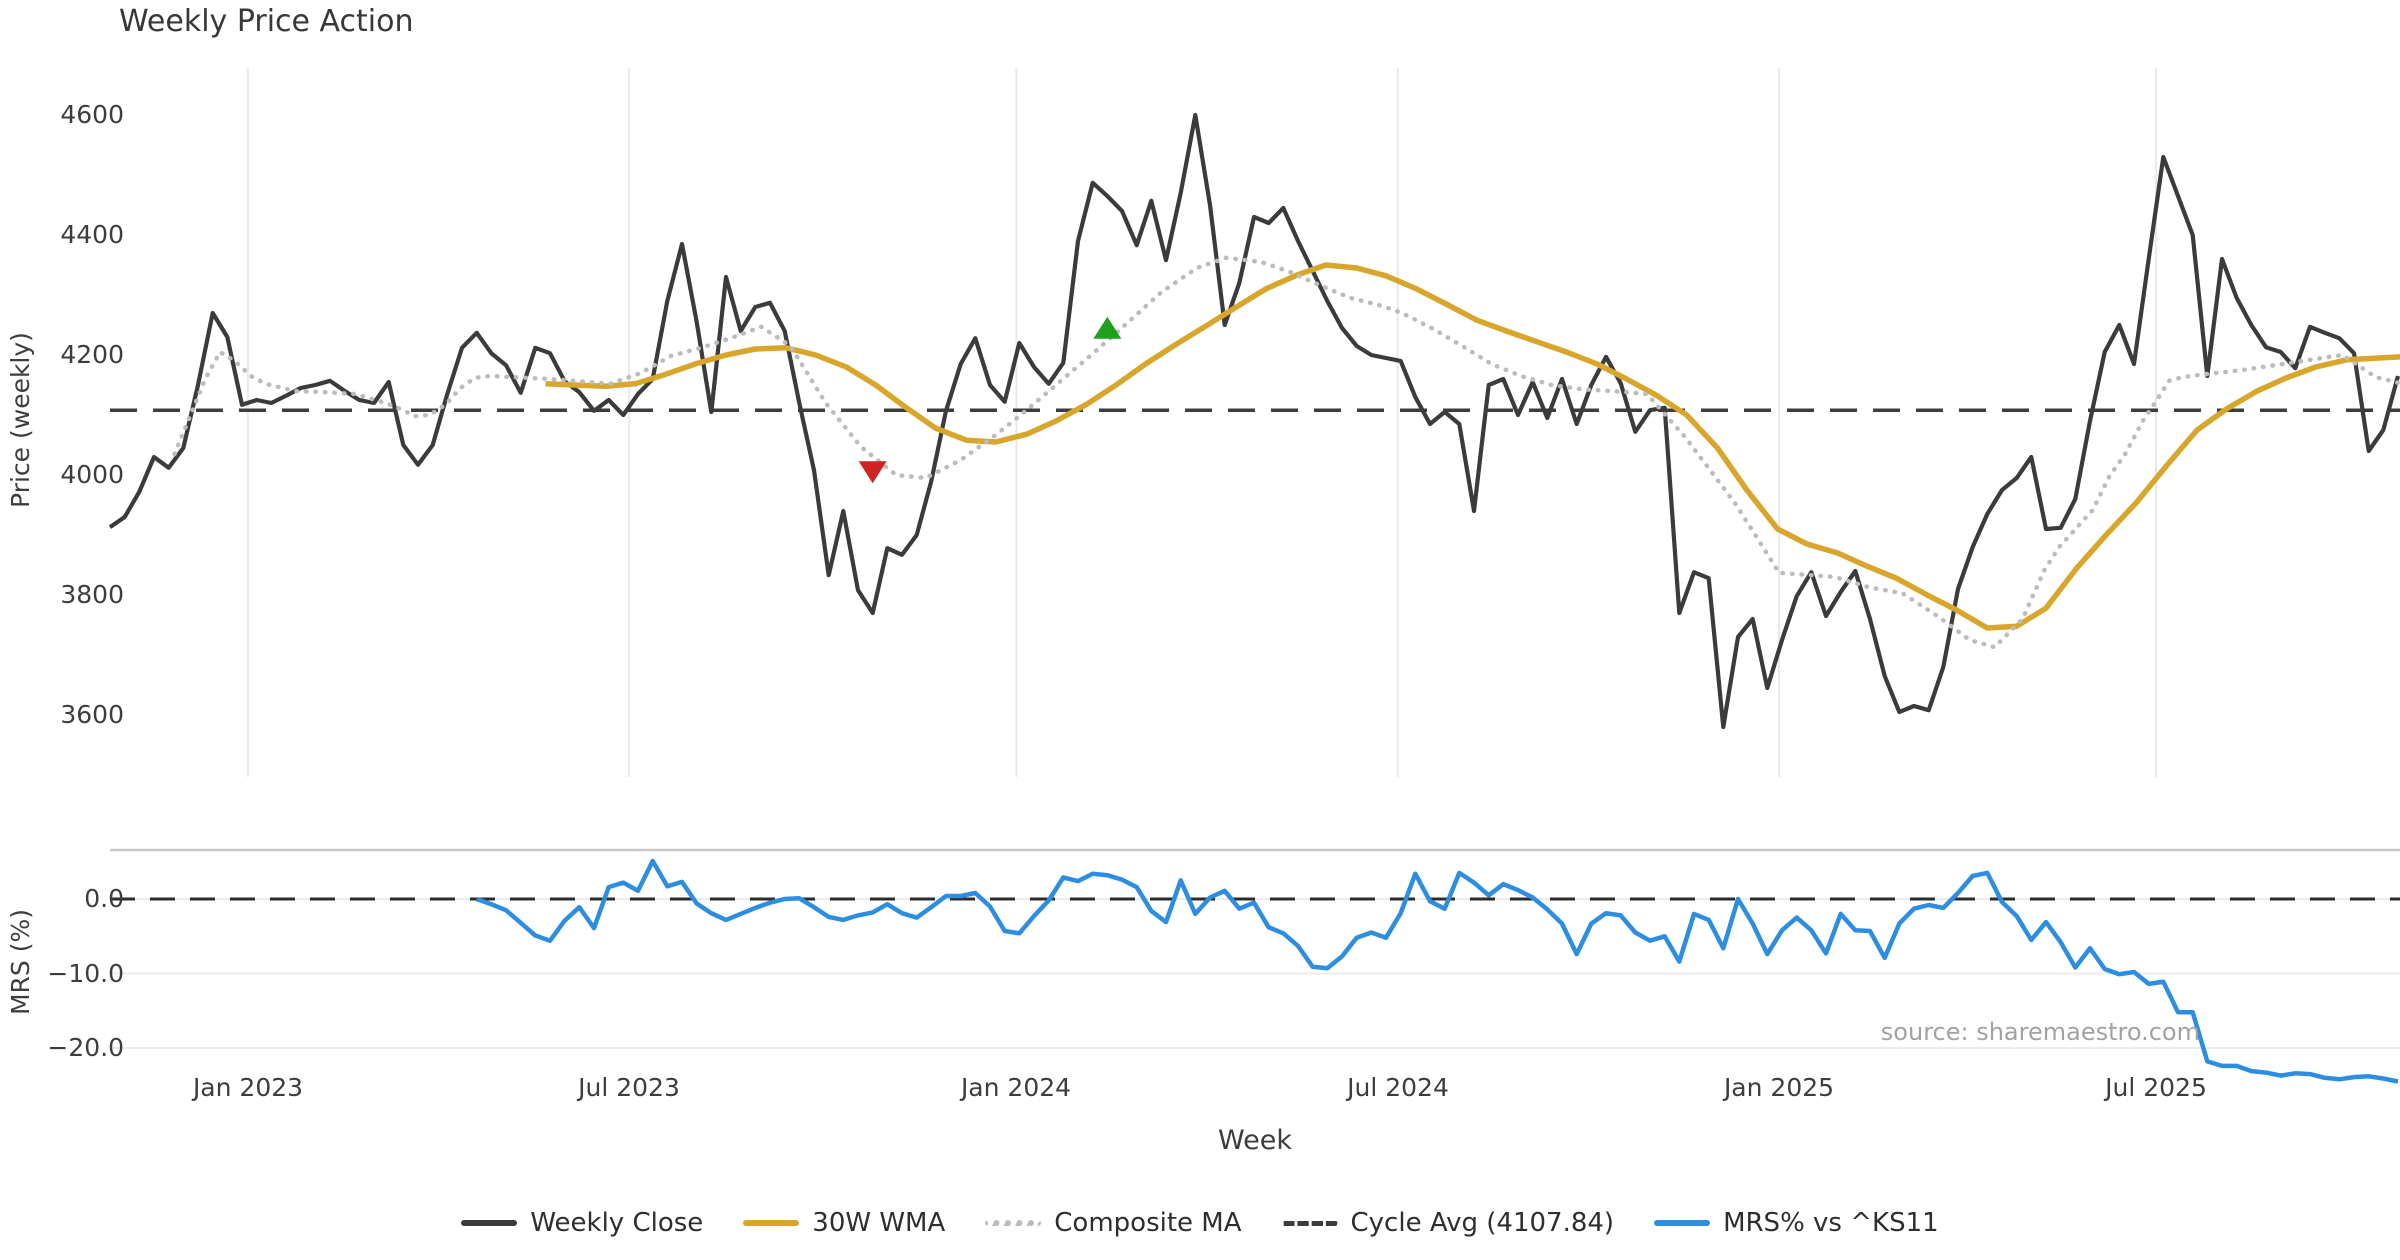  I want to click on x-tick-label: Jan 2025, so click(1779, 1087).